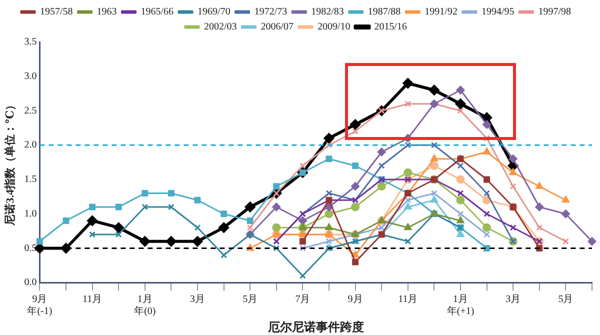 The width and height of the screenshot is (600, 335). I want to click on x-tick-label: 9月, so click(355, 300).